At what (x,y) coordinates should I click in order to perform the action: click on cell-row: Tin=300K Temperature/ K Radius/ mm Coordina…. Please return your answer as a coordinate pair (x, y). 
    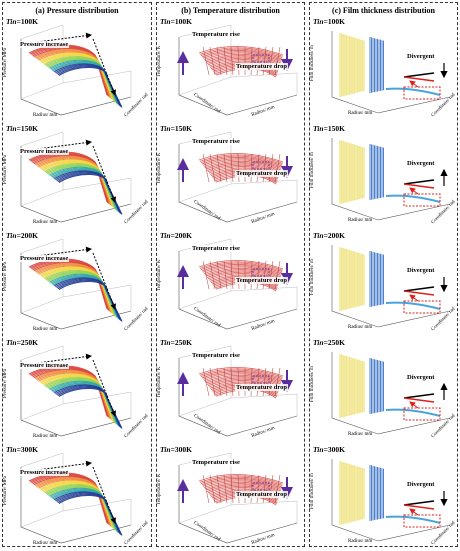
    Looking at the image, I should click on (230, 498).